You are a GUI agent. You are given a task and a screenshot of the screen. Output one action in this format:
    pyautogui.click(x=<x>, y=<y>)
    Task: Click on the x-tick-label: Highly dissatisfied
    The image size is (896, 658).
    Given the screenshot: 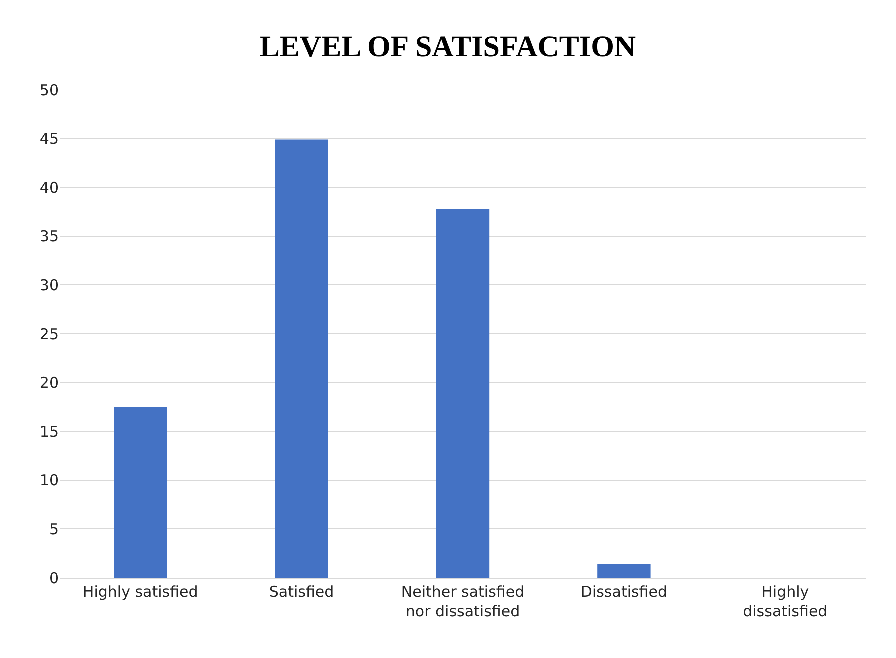 What is the action you would take?
    pyautogui.click(x=785, y=601)
    